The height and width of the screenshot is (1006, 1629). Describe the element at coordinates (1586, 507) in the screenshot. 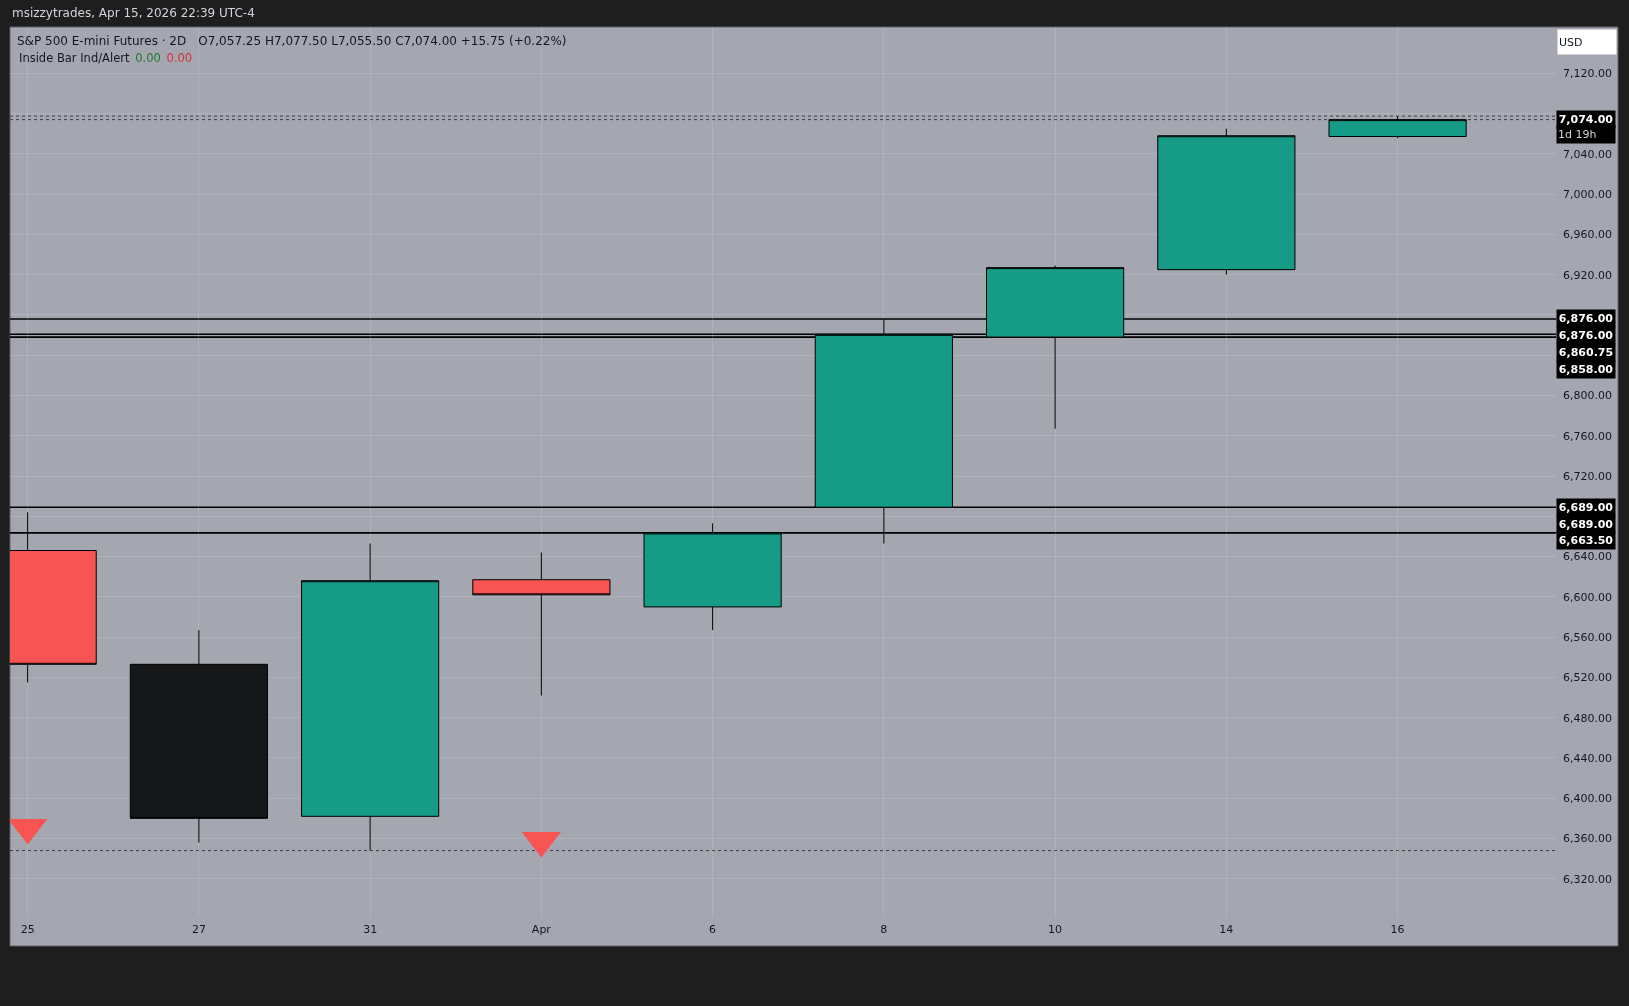

I see `ref-line-label: 6,689.00` at that location.